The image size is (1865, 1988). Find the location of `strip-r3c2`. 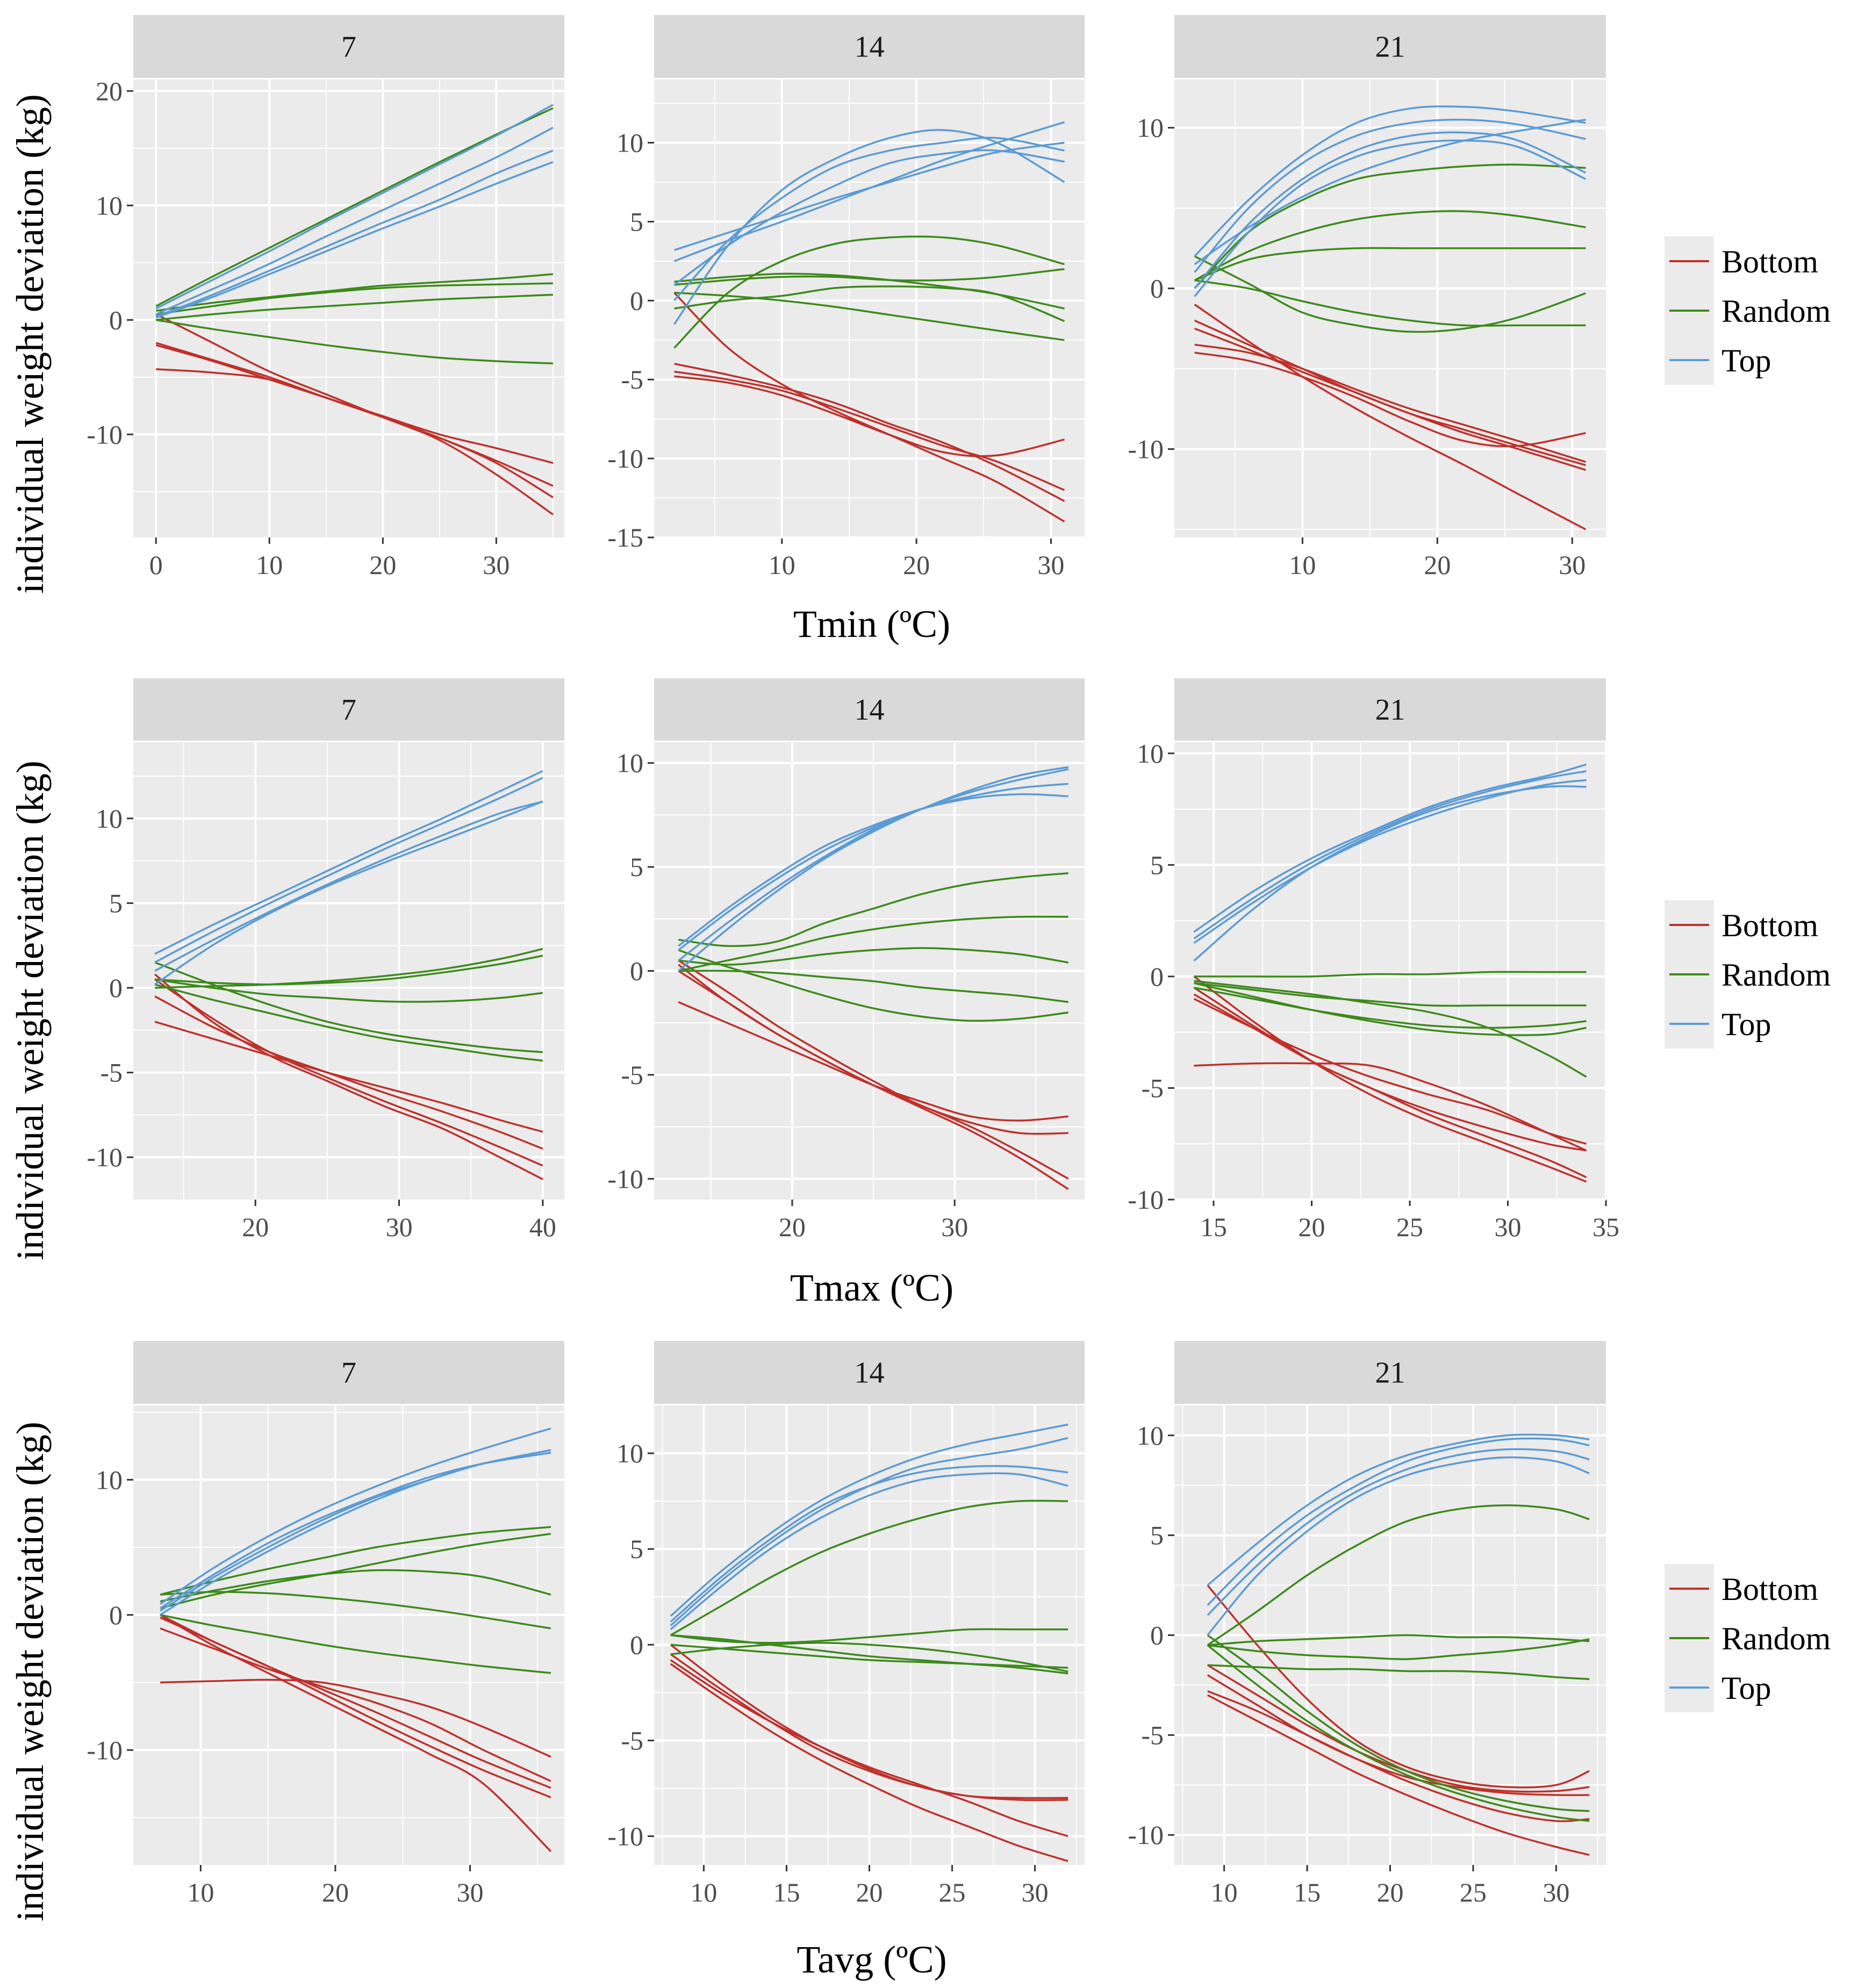

strip-r3c2 is located at coordinates (869, 1372).